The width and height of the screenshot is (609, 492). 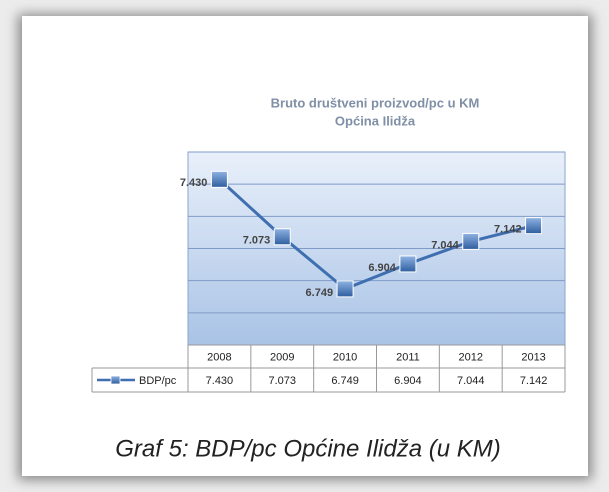 I want to click on x-tick-label: 2013, so click(x=533, y=357).